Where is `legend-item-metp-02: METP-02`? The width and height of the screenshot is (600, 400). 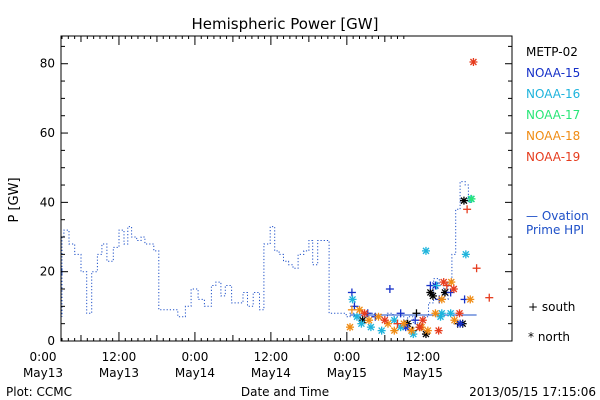
legend-item-metp-02: METP-02 is located at coordinates (552, 52).